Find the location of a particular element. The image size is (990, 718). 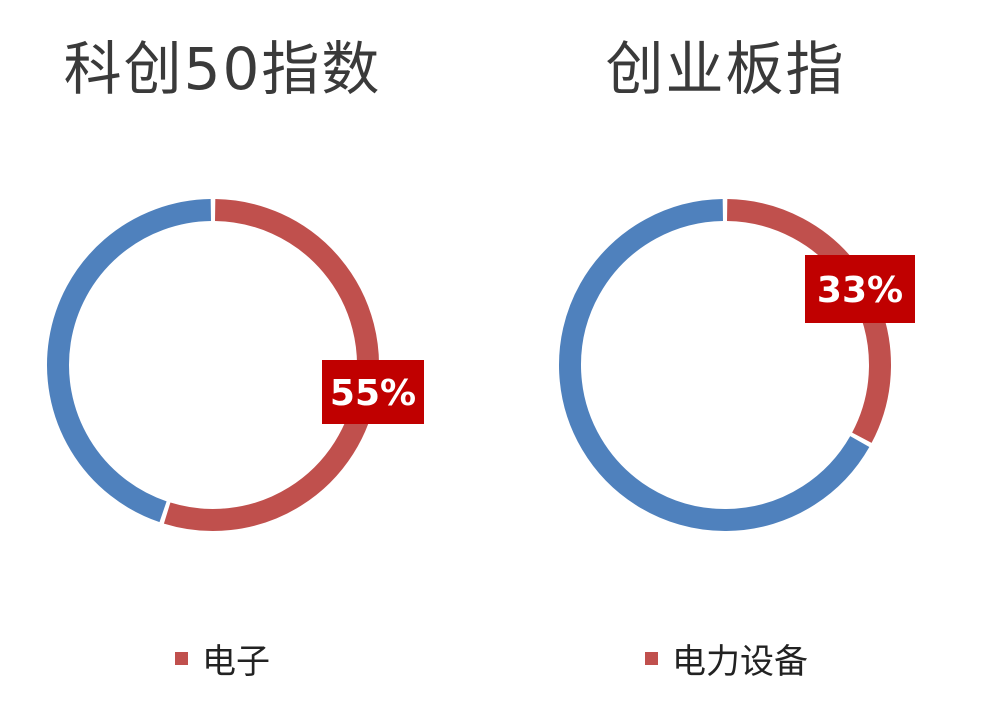

data-label: 33% is located at coordinates (860, 290).